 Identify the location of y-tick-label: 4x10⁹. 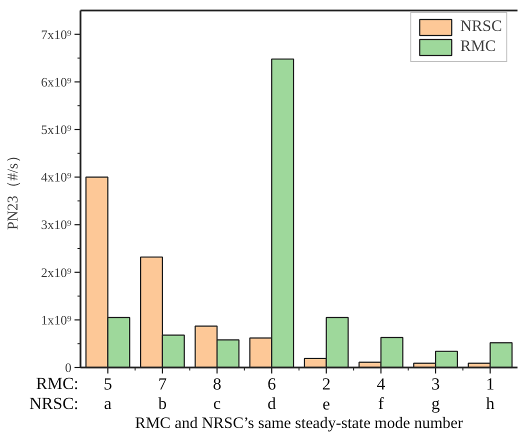
(56, 177).